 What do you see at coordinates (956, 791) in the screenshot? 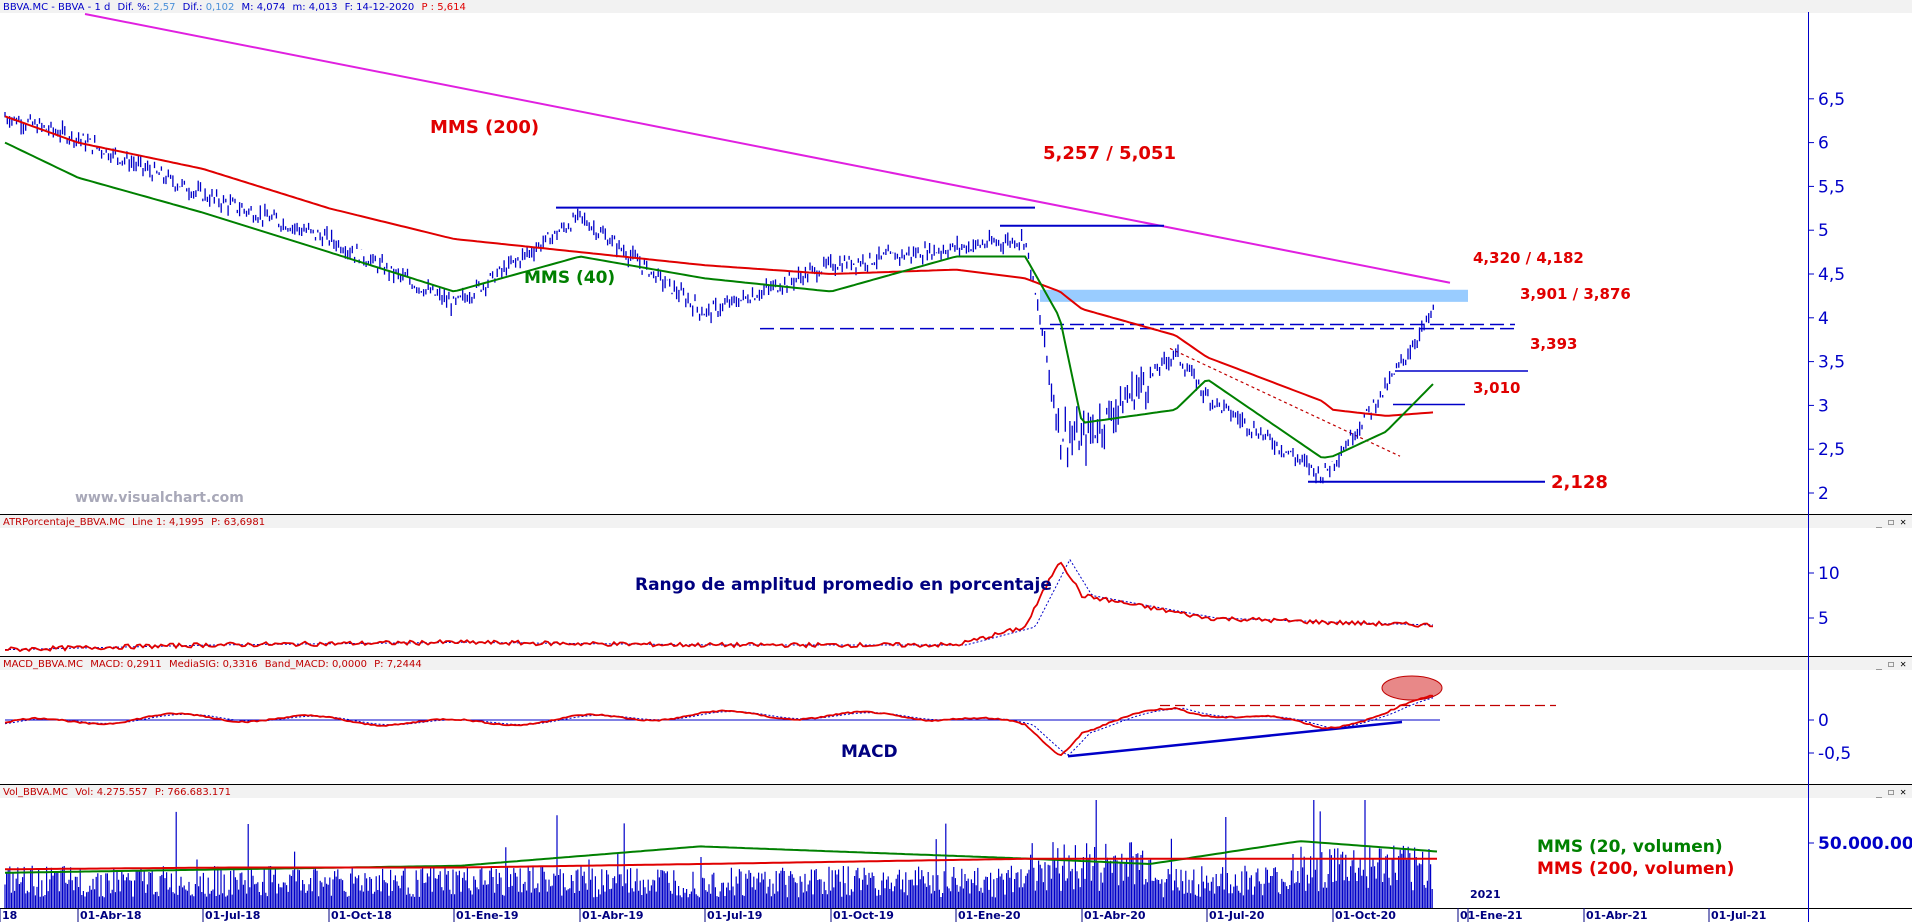
I see `vol-header-bar` at bounding box center [956, 791].